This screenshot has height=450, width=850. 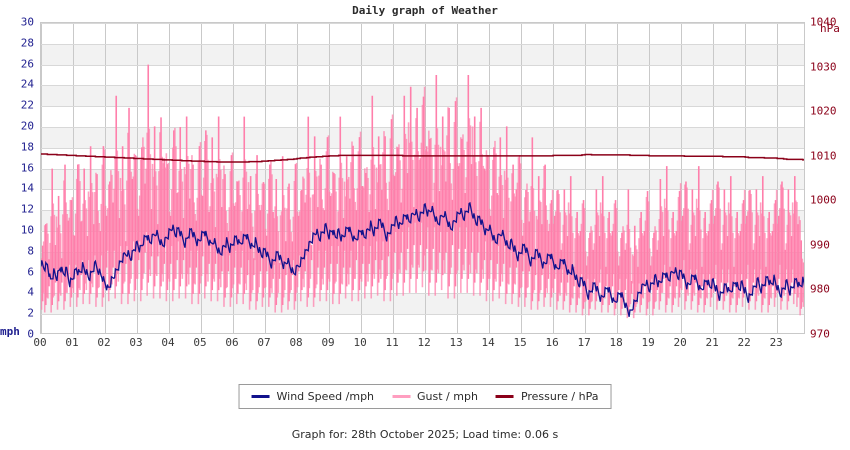 What do you see at coordinates (712, 342) in the screenshot?
I see `x-axis-tick: 21` at bounding box center [712, 342].